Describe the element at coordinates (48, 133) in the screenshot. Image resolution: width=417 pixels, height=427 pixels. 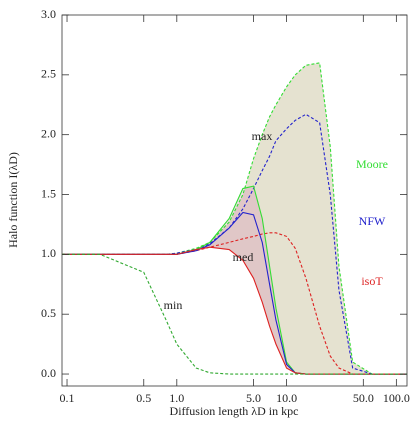
I see `y-tick-label: 2.0` at that location.